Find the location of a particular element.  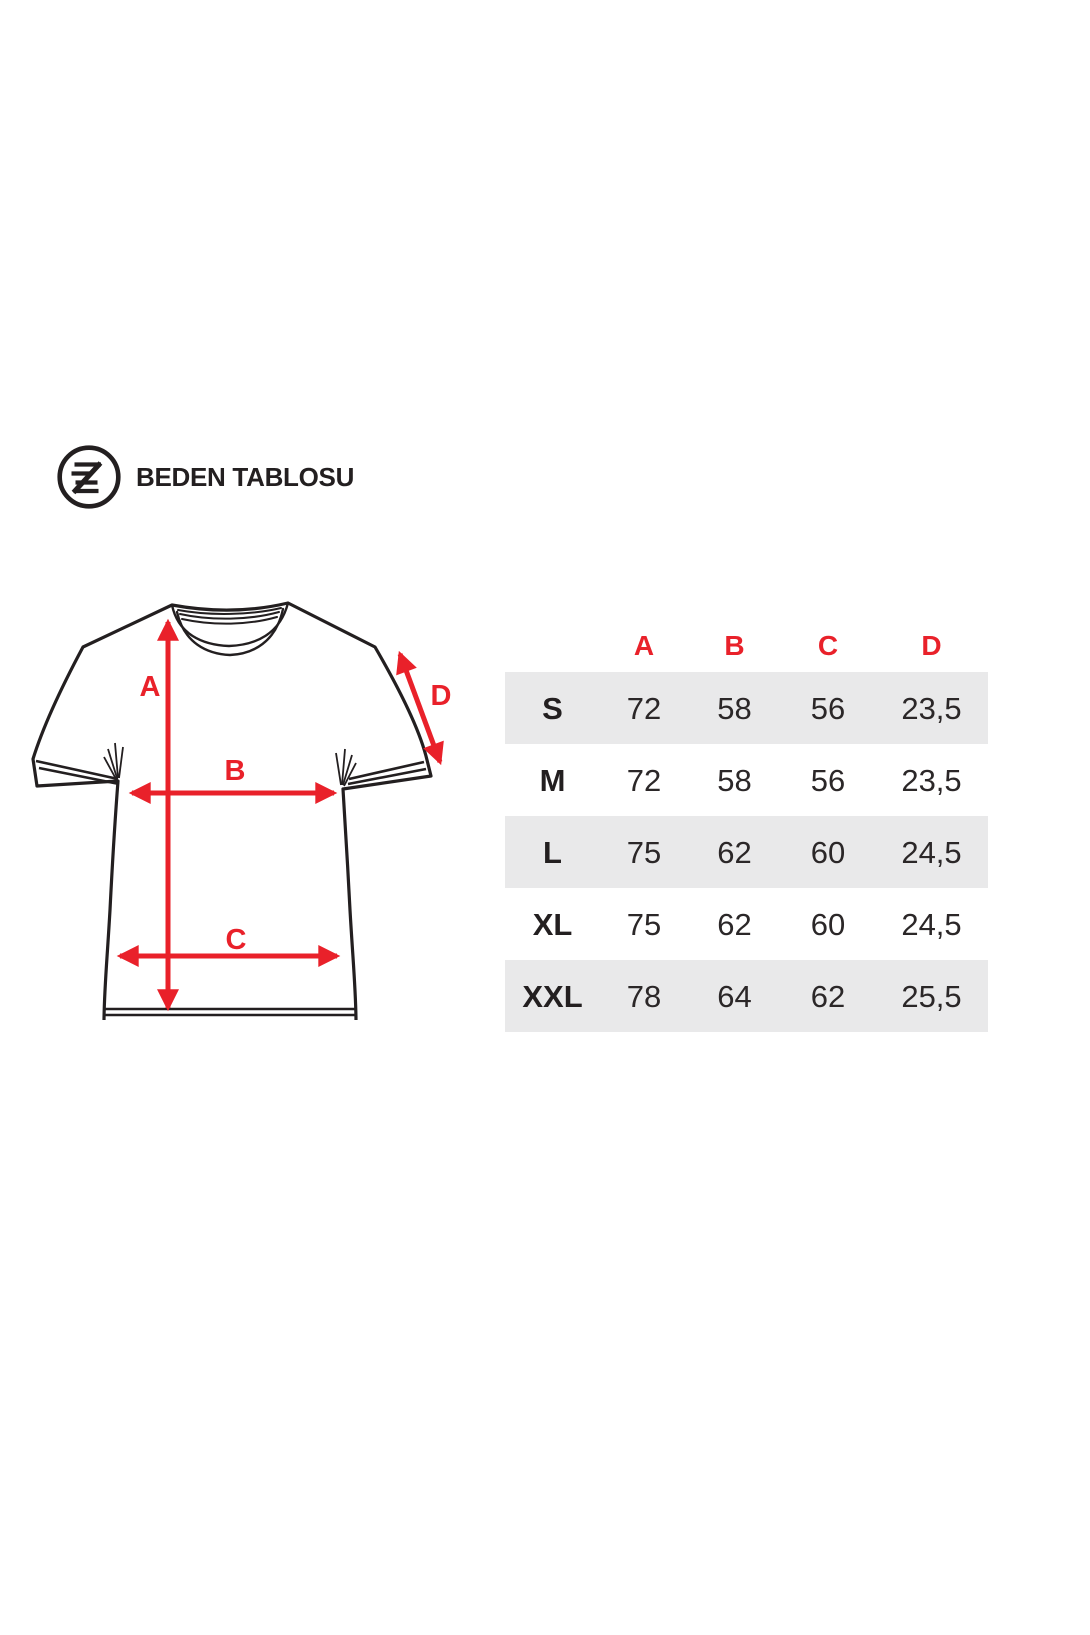

size-row-m: M 72 58 56 23,5 is located at coordinates (746, 780).